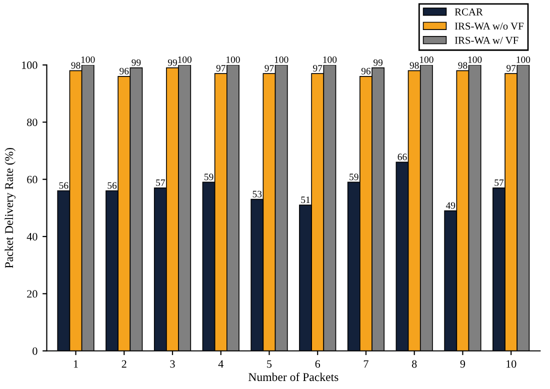 The width and height of the screenshot is (550, 389). I want to click on x-tick-label: 4, so click(221, 364).